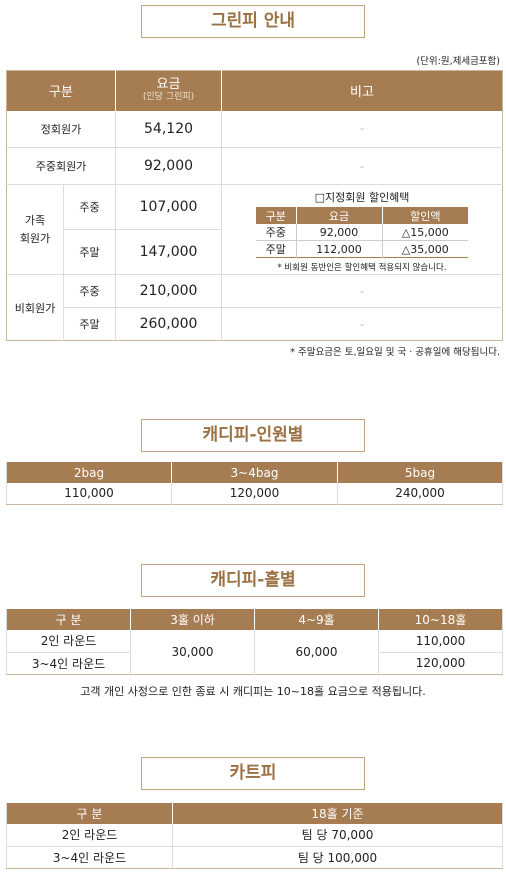  I want to click on row-weekday-member-fee: 92,000, so click(169, 166).